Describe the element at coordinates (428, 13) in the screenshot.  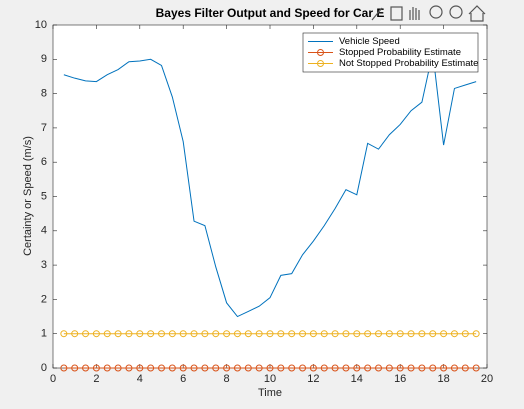
I see `toolbar` at that location.